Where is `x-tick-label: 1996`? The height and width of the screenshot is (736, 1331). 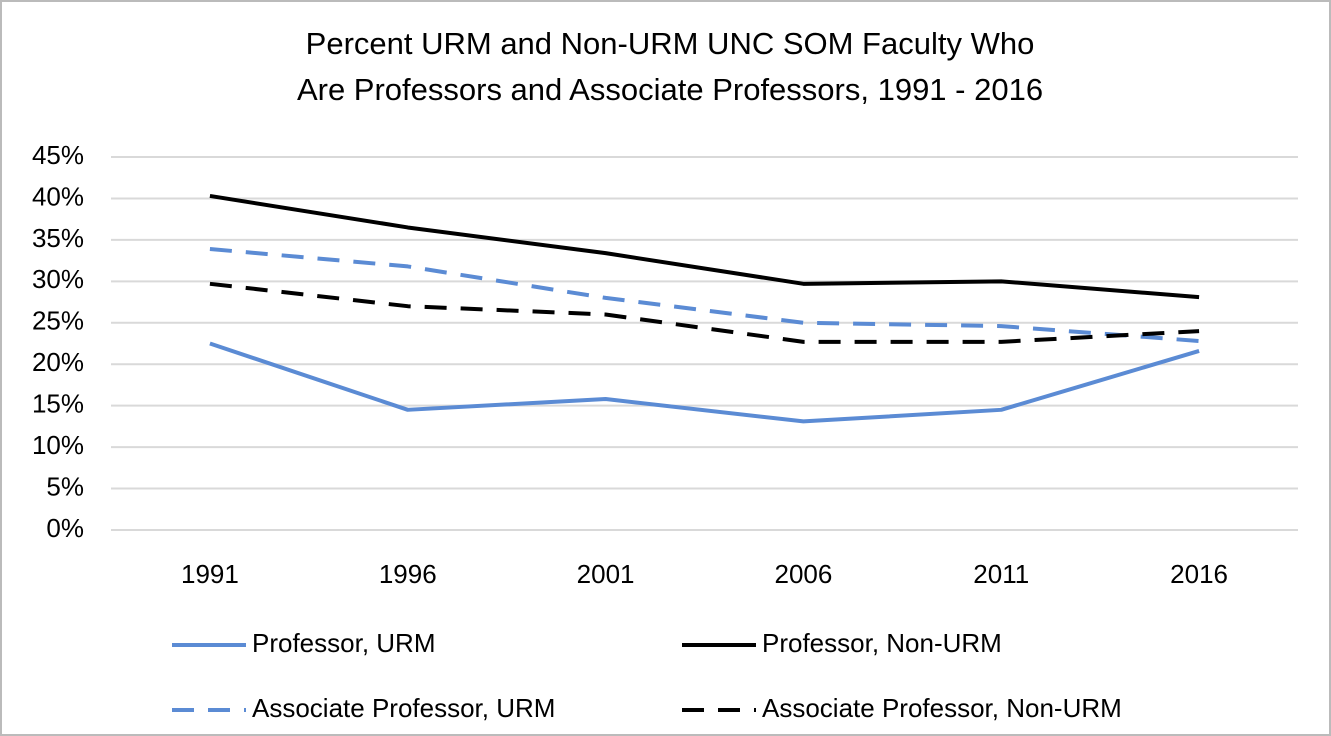 x-tick-label: 1996 is located at coordinates (408, 574).